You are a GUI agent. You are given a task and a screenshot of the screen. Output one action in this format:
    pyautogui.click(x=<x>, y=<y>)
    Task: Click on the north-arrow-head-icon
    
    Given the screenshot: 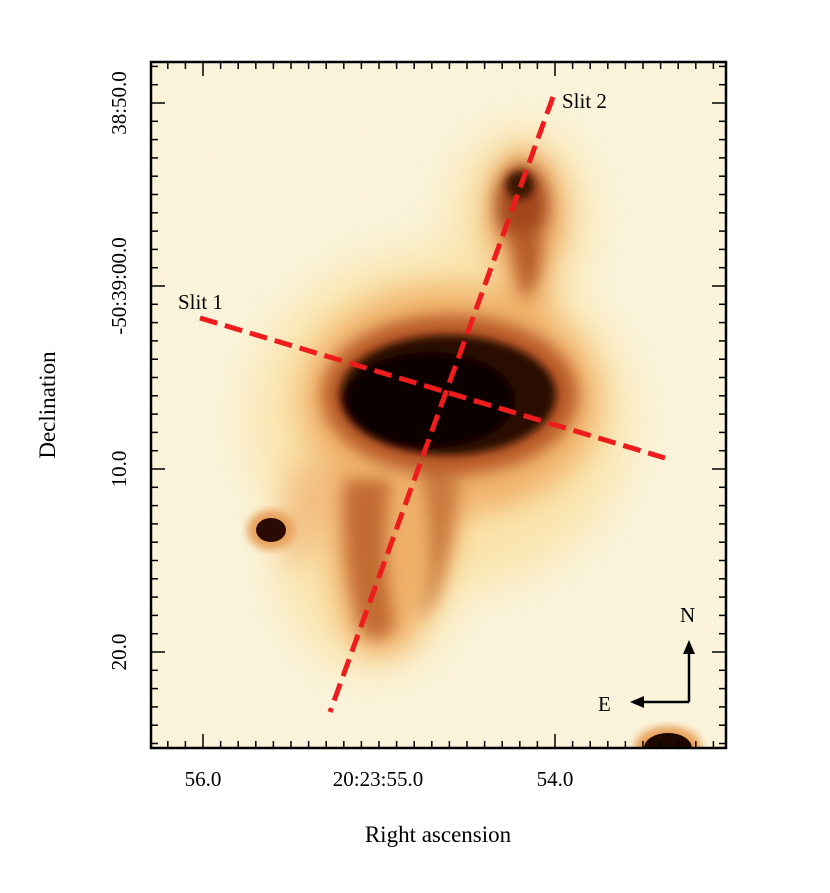 What is the action you would take?
    pyautogui.click(x=689, y=647)
    